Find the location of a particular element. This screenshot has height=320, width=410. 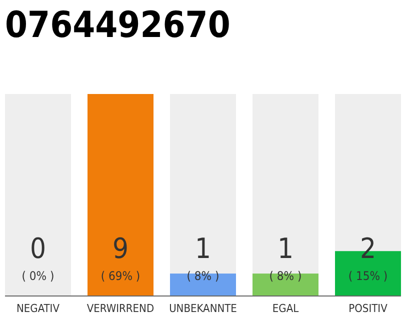

annotation: ( 15% ) is located at coordinates (368, 276).